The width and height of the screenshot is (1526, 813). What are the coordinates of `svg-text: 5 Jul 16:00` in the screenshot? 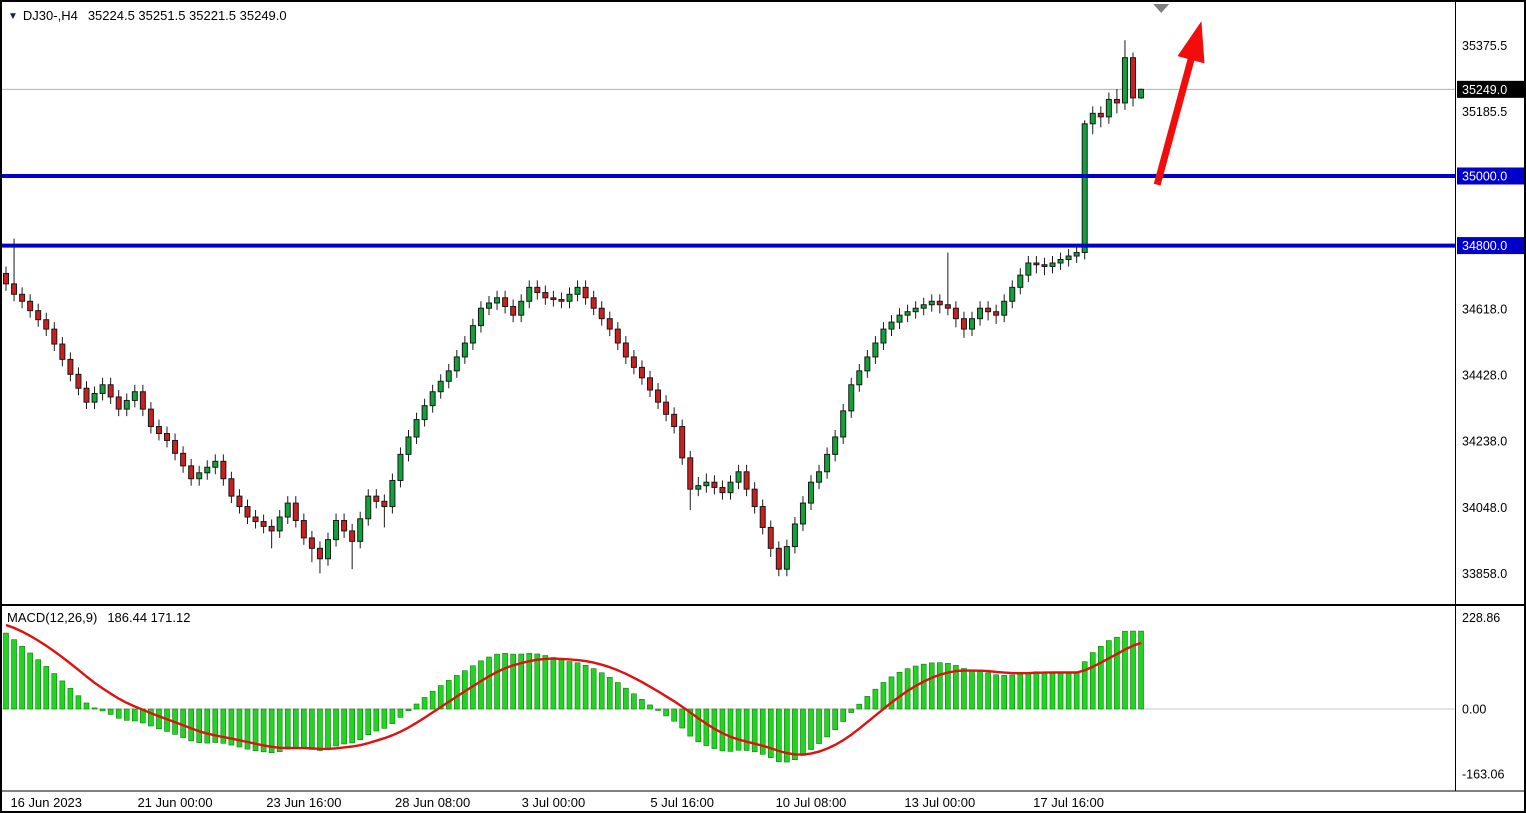 It's located at (682, 802).